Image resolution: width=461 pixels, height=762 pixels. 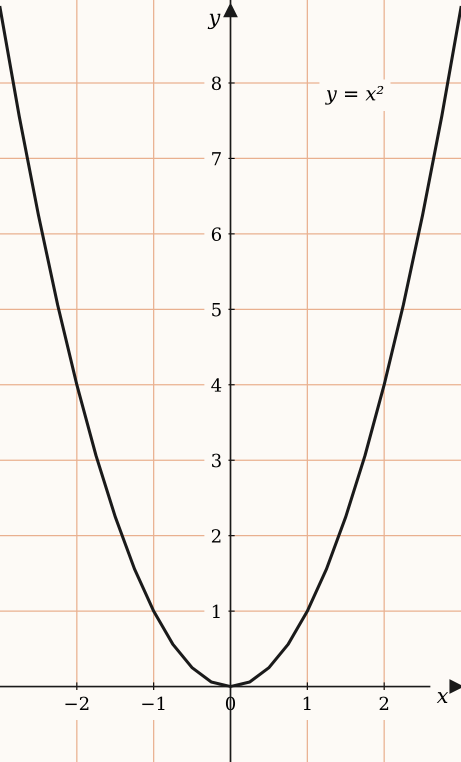 I want to click on y-tick-label: 1, so click(x=216, y=611).